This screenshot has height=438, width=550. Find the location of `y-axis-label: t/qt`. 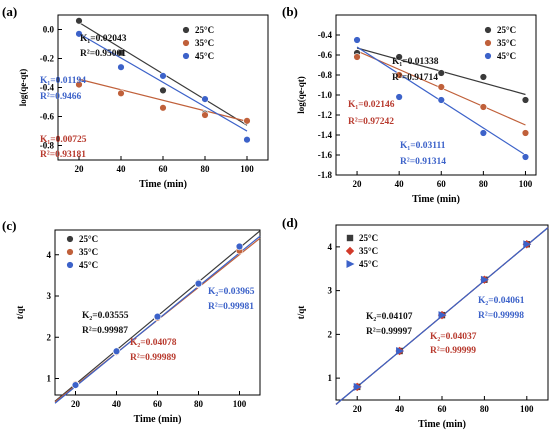

y-axis-label: t/qt is located at coordinates (20, 313).